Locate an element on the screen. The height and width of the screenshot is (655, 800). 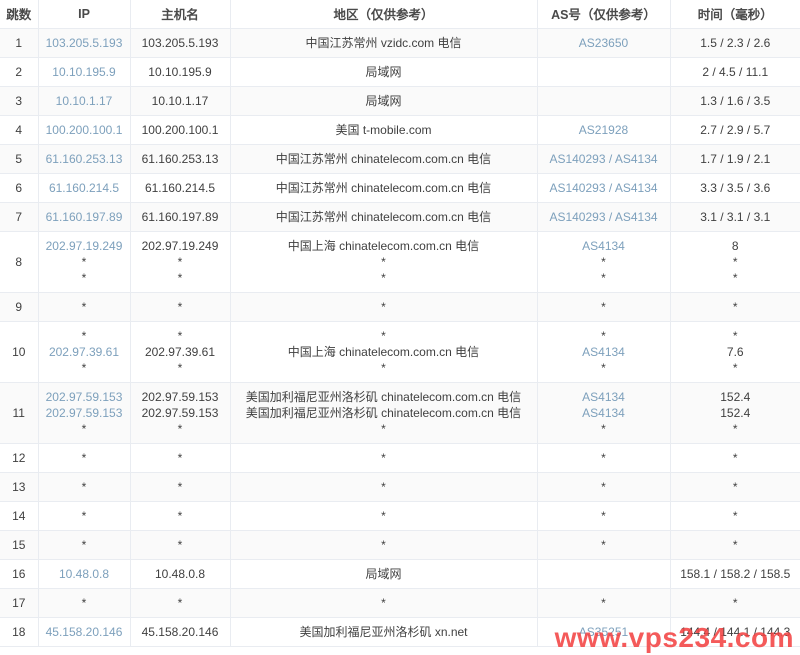
cell-host: 45.158.20.146 is located at coordinates (179, 632).